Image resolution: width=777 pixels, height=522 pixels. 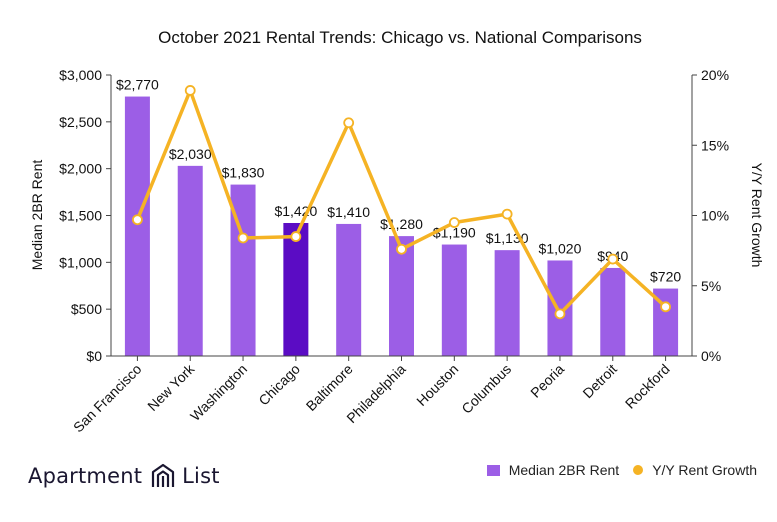 I want to click on apartment-list-logo-icon, so click(x=163, y=475).